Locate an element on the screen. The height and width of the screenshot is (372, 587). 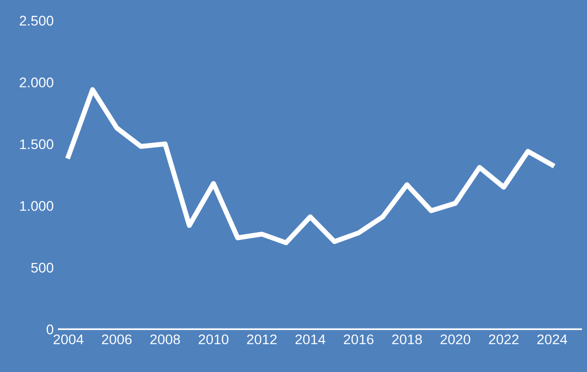
y-tick-label: 2.500 is located at coordinates (37, 21).